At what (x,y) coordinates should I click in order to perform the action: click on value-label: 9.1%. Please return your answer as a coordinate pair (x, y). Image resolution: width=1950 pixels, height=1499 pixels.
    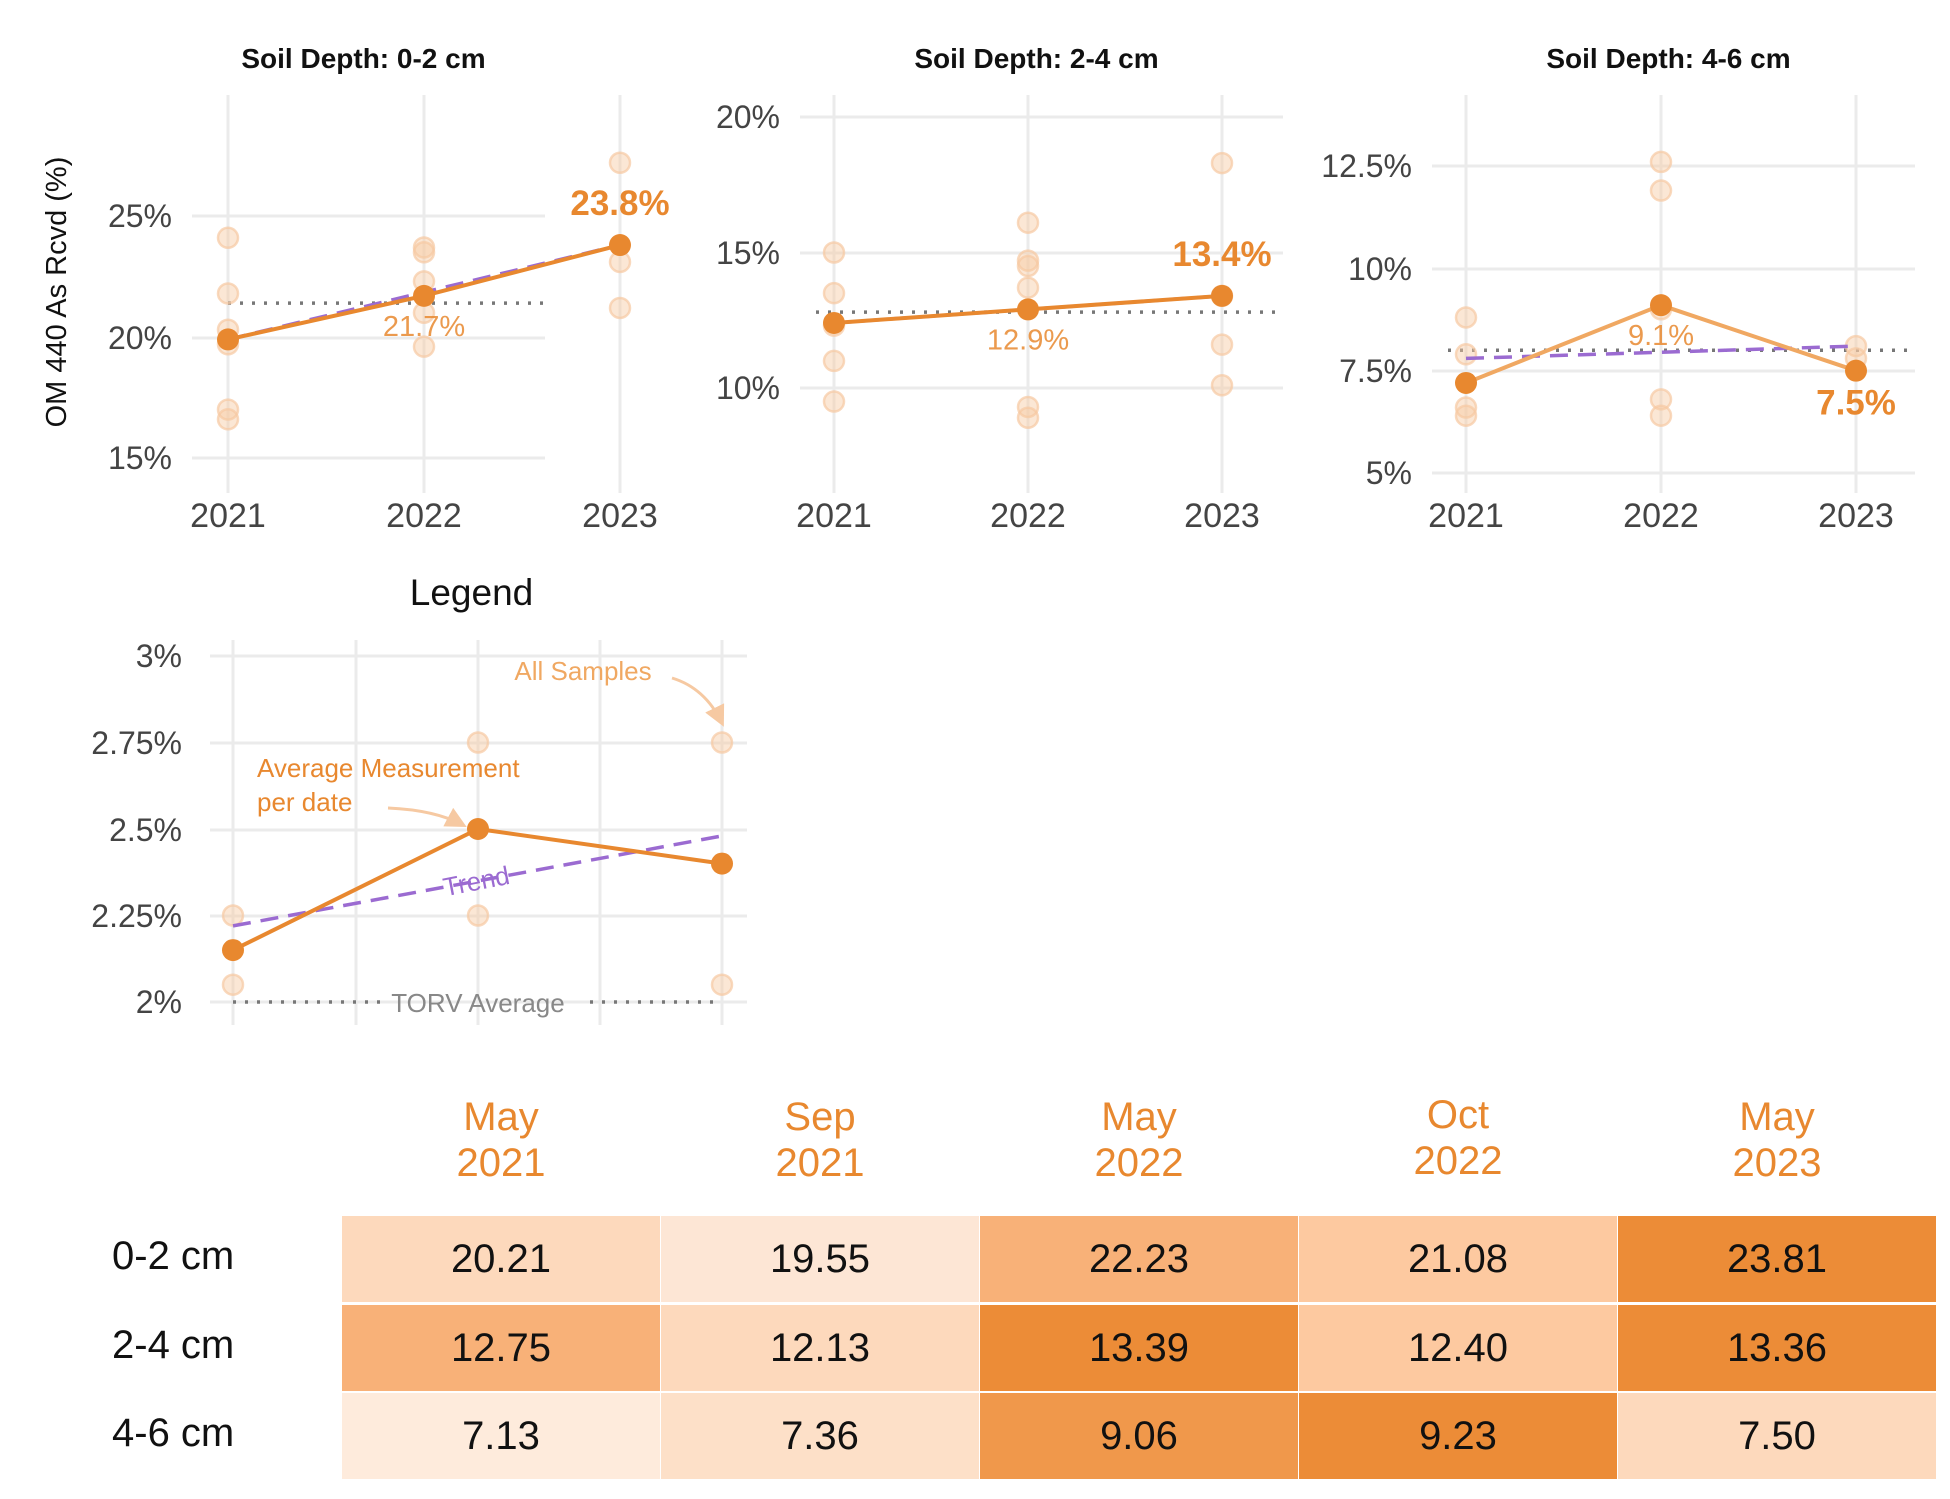
    Looking at the image, I should click on (1661, 336).